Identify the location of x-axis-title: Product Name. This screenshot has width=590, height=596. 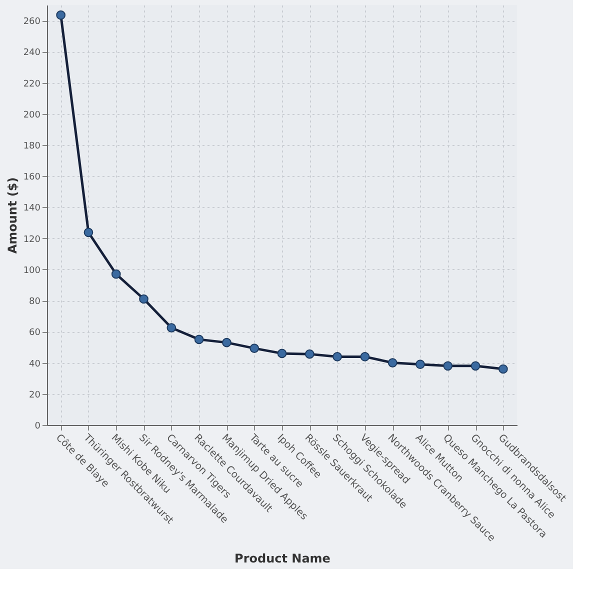
(282, 558).